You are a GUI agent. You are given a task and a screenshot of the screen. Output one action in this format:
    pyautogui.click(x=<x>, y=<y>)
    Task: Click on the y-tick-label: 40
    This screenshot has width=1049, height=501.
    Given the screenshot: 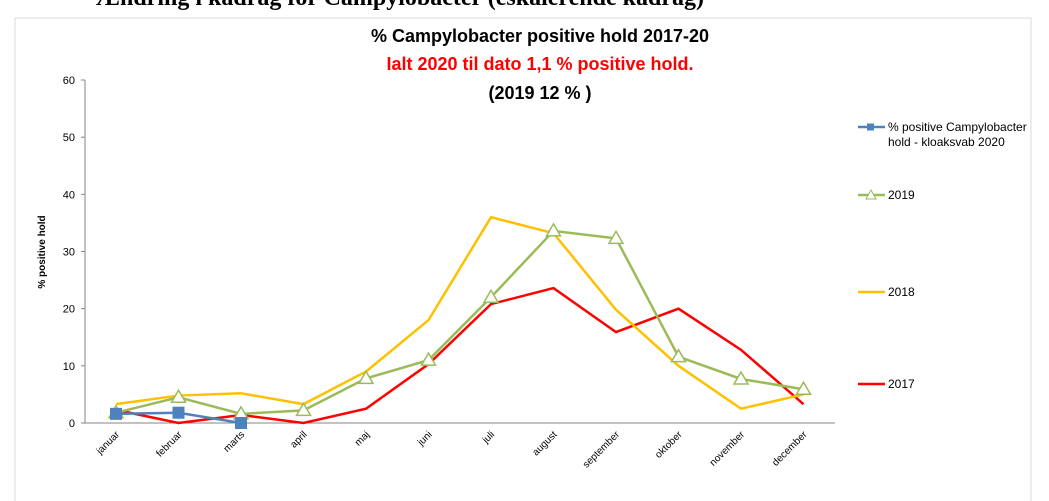 What is the action you would take?
    pyautogui.click(x=69, y=195)
    